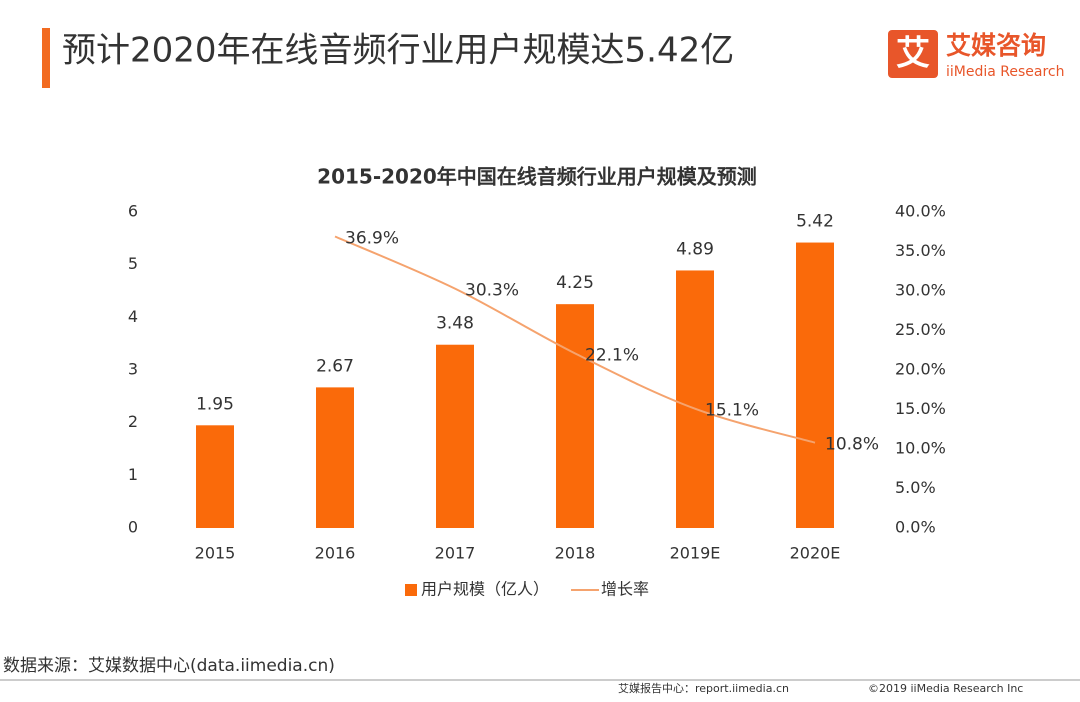 This screenshot has width=1080, height=702. Describe the element at coordinates (537, 177) in the screenshot. I see `chart-title: 2015-2020年中国在线音频行业用户规模及预测` at that location.